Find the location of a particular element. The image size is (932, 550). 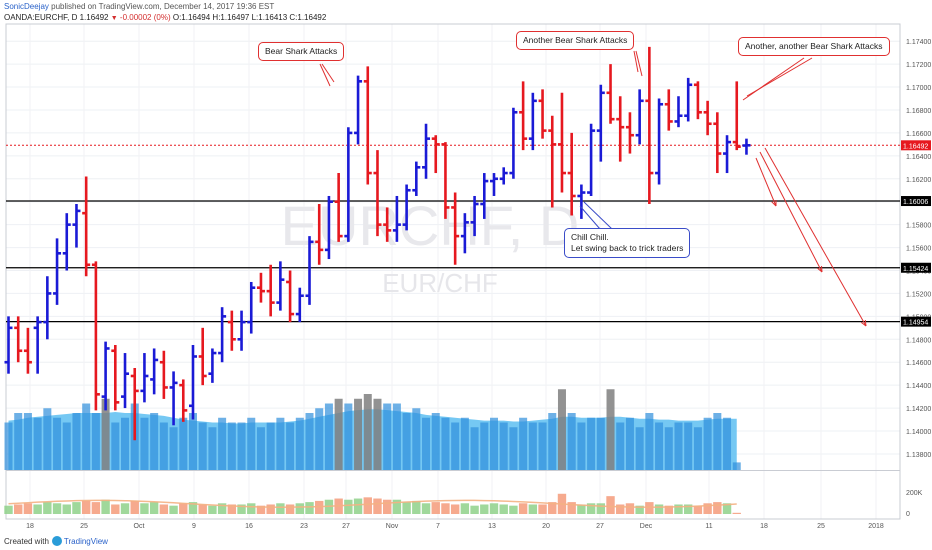

price-tick-label: 1.17200 is located at coordinates (918, 65).